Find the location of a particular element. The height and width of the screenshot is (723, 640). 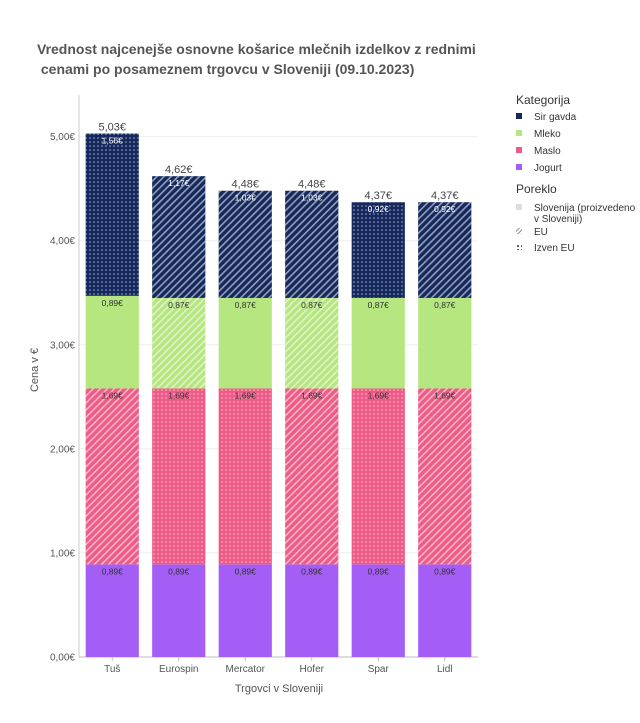

legend-item-label: Maslo is located at coordinates (547, 151).